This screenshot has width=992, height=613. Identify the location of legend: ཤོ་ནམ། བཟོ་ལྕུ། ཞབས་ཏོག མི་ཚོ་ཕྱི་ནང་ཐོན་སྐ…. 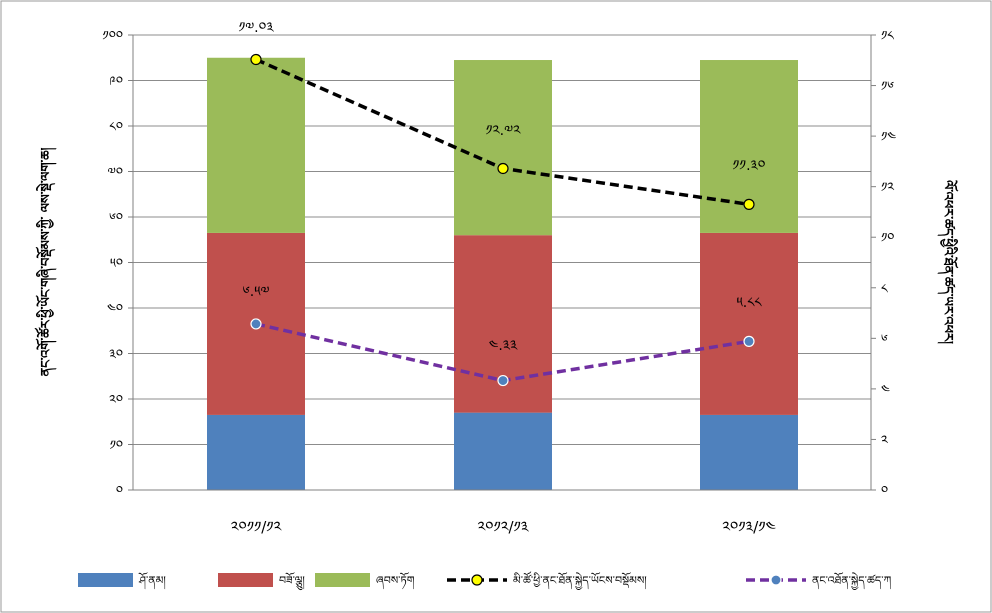
(484, 581).